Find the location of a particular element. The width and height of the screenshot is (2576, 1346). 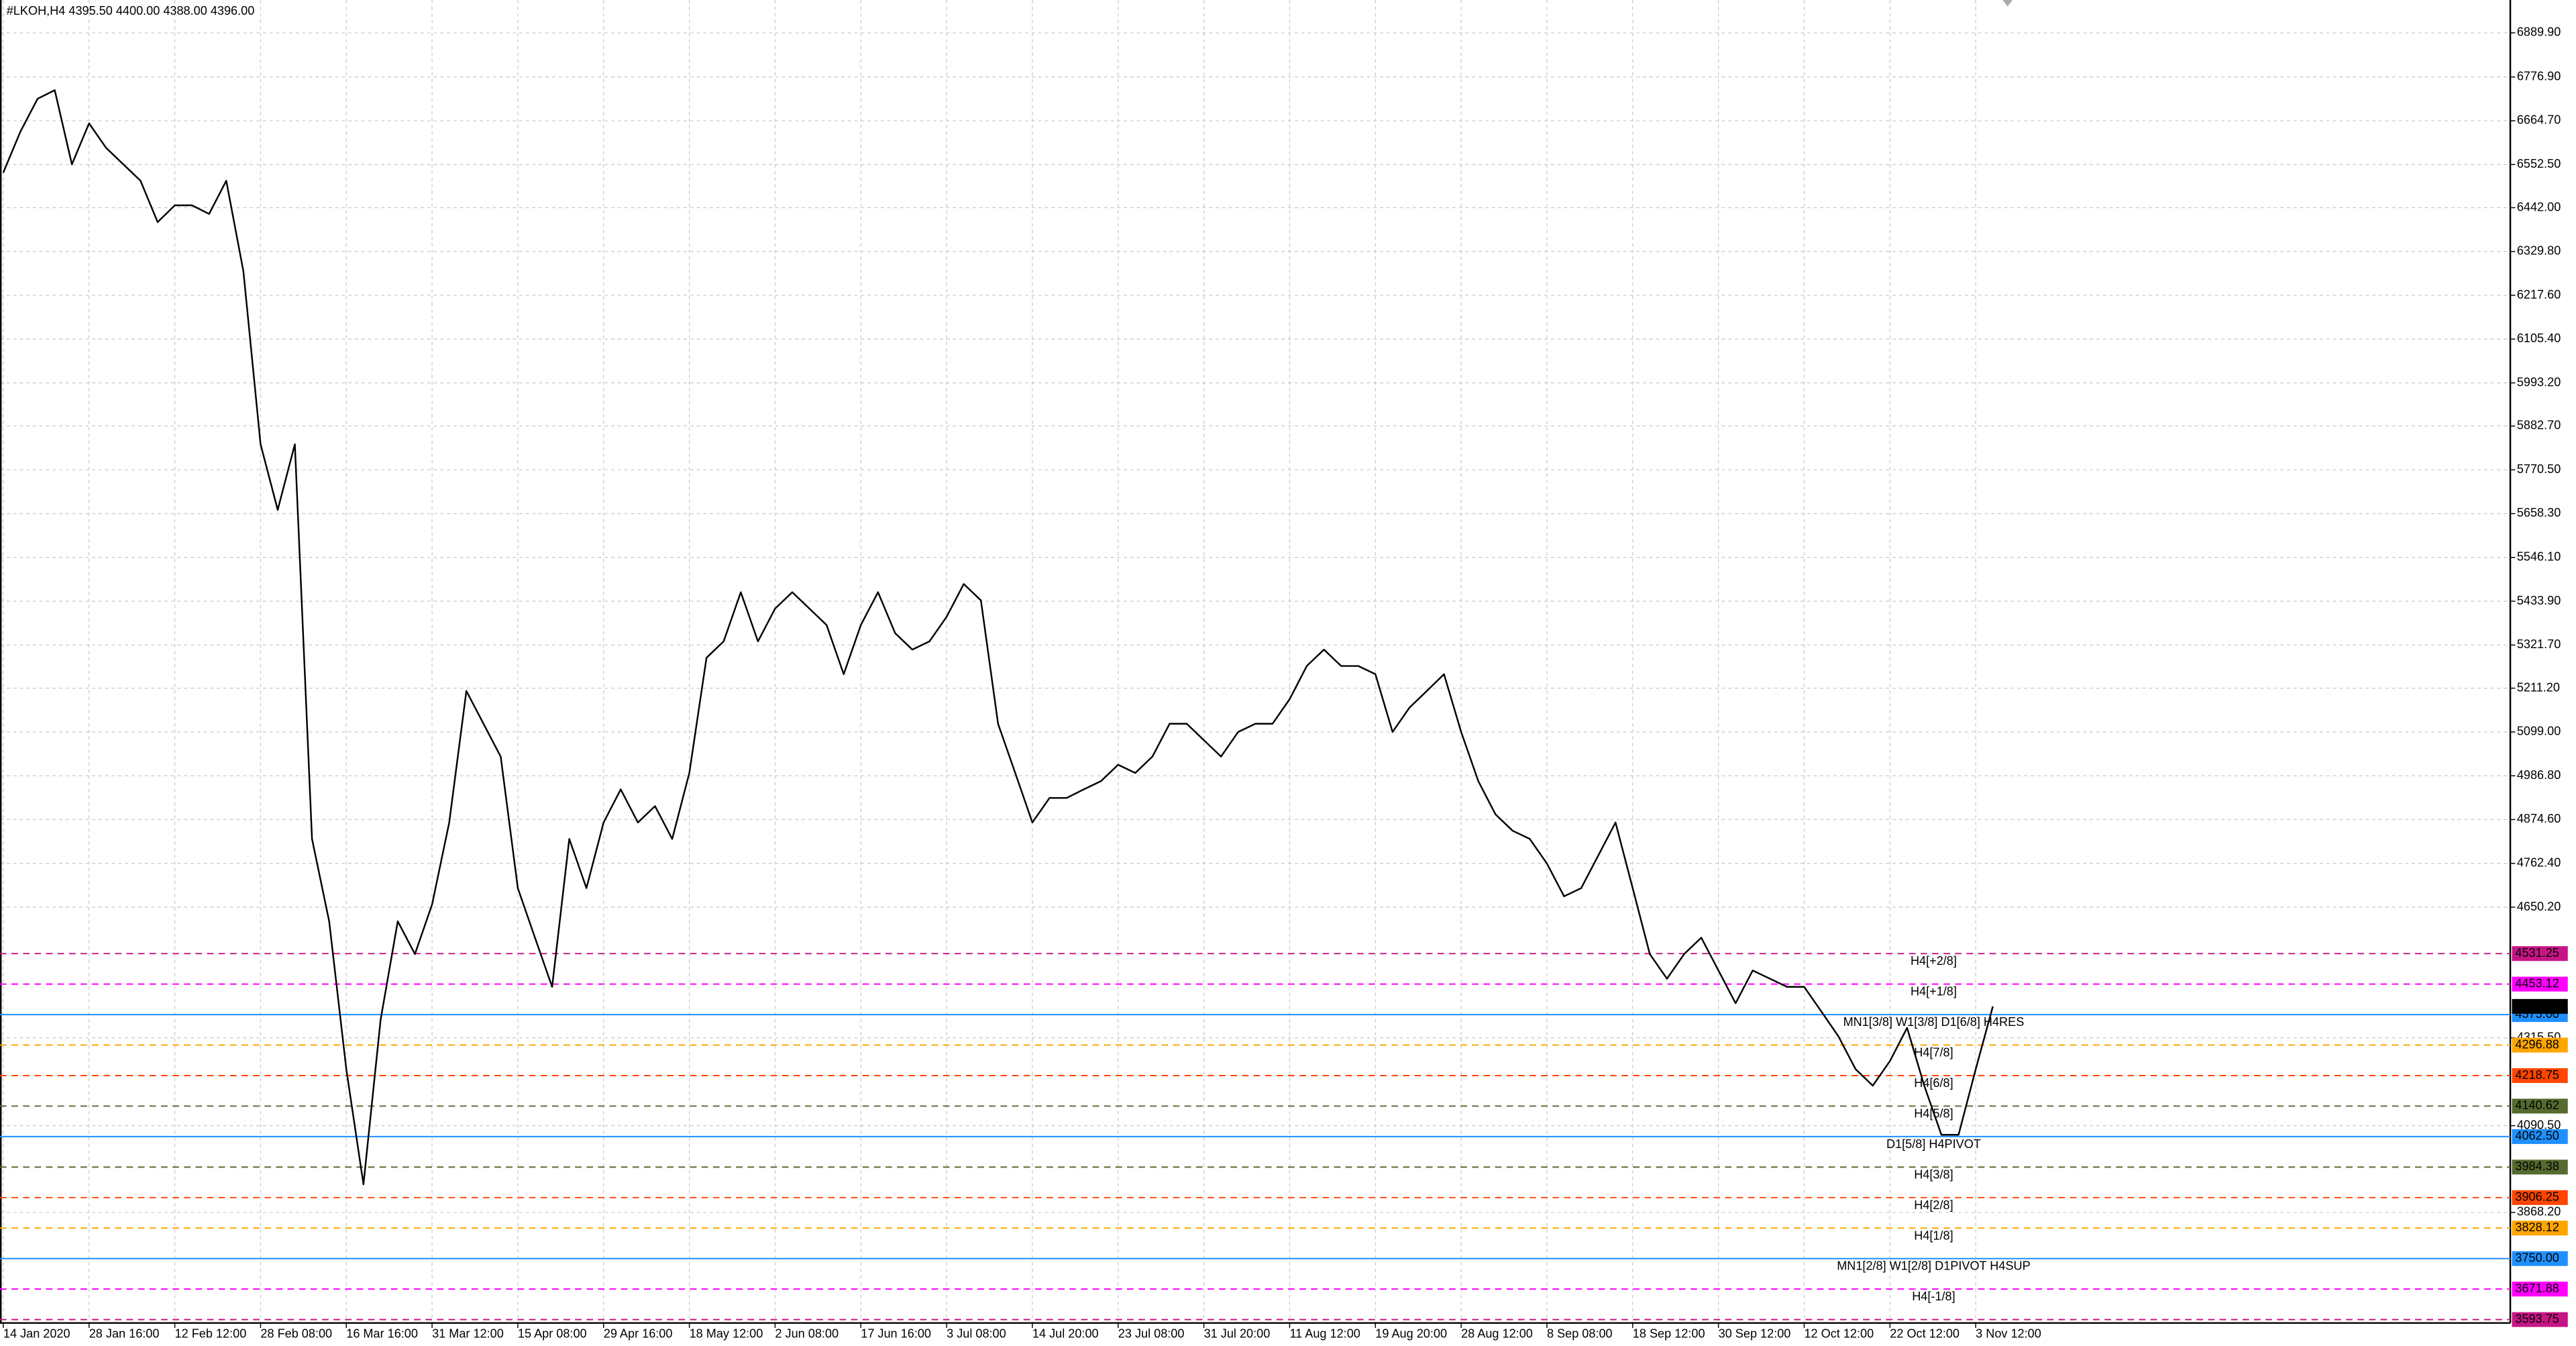

level-label: H4[6/8] is located at coordinates (1933, 1083).